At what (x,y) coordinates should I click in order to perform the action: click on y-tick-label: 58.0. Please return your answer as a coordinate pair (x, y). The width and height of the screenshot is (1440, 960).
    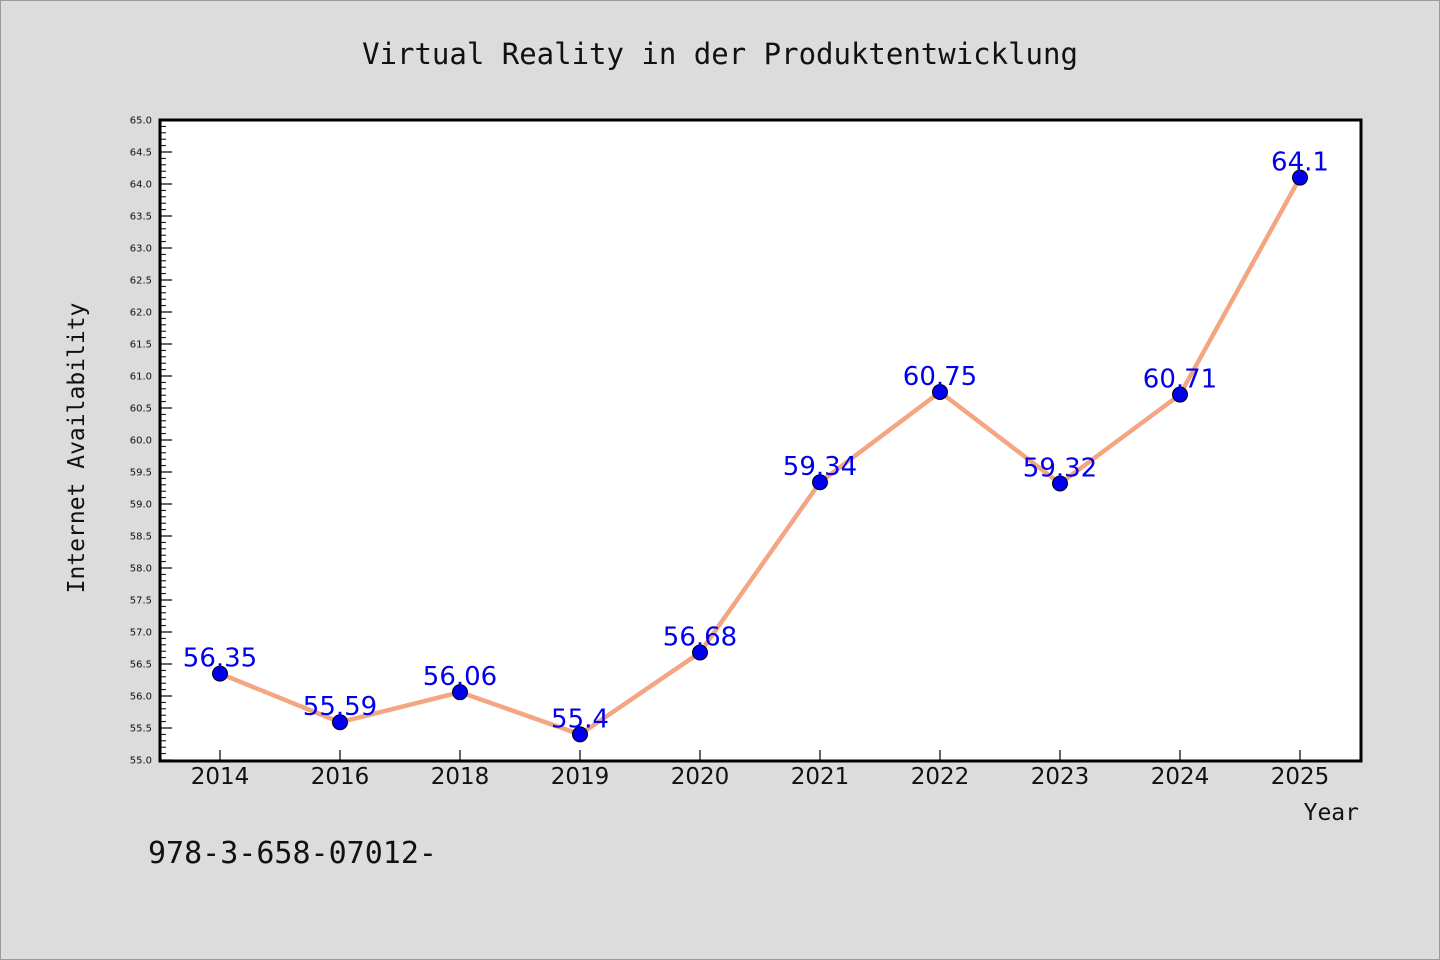
    Looking at the image, I should click on (141, 569).